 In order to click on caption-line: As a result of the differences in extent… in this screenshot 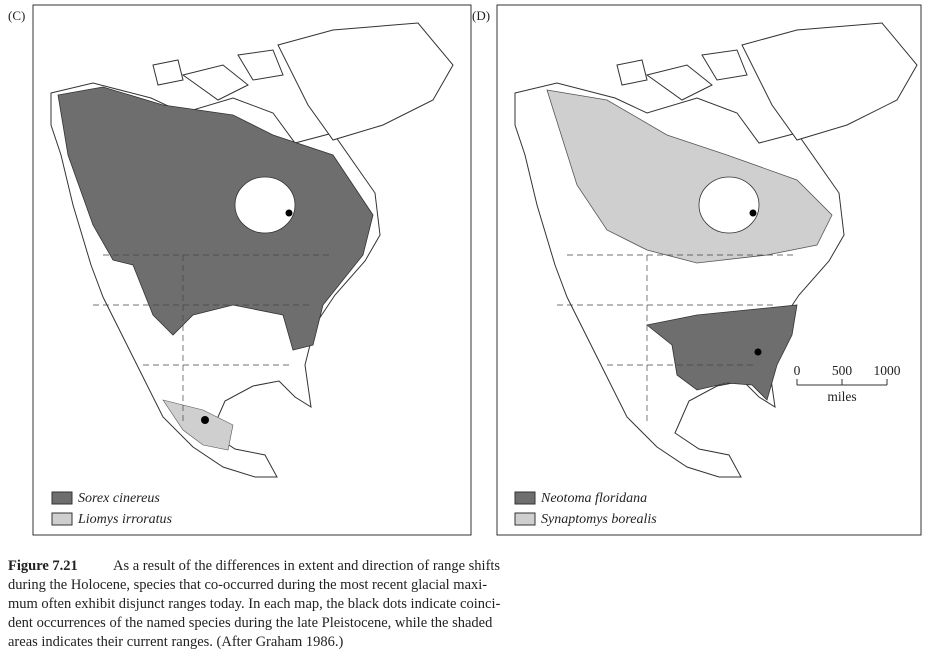, I will do `click(306, 566)`.